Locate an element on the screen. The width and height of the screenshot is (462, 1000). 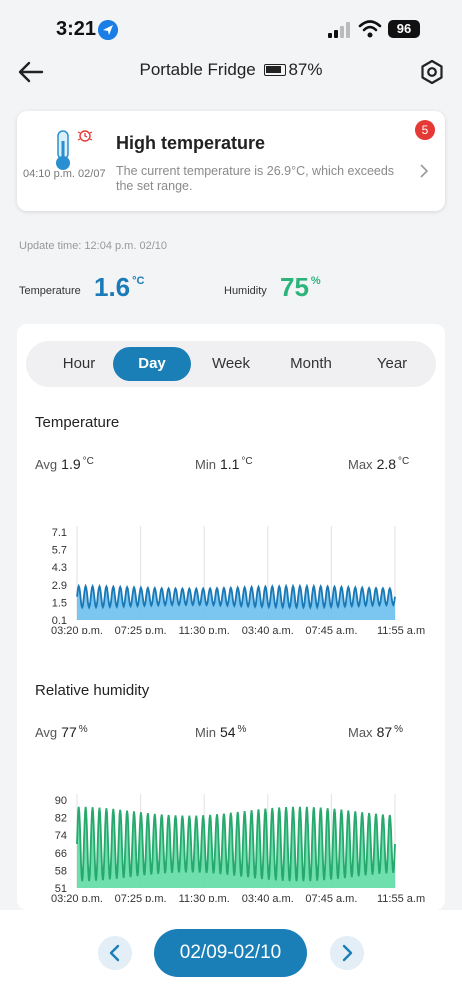
hum-avg: Avg 77% is located at coordinates (61, 732).